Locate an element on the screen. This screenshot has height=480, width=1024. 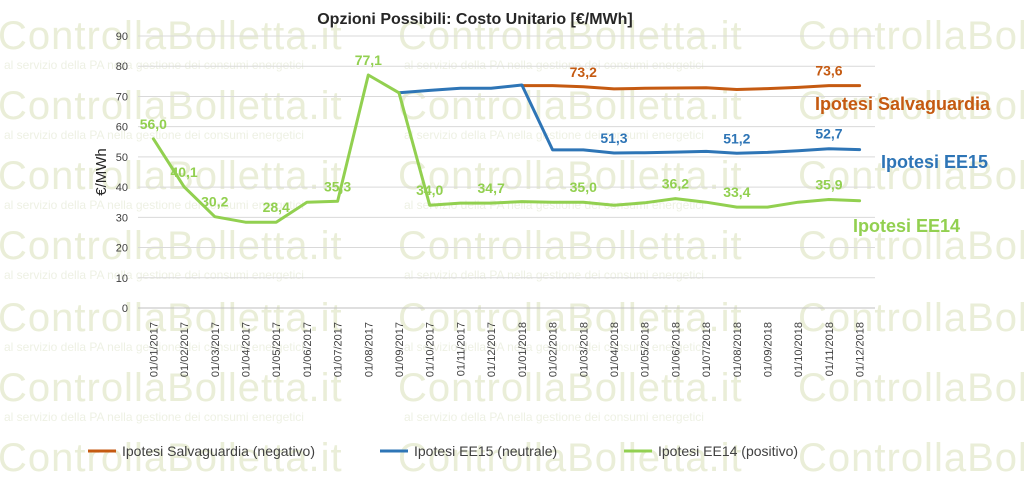
x-tick-label: 01/10/2018 is located at coordinates (799, 349).